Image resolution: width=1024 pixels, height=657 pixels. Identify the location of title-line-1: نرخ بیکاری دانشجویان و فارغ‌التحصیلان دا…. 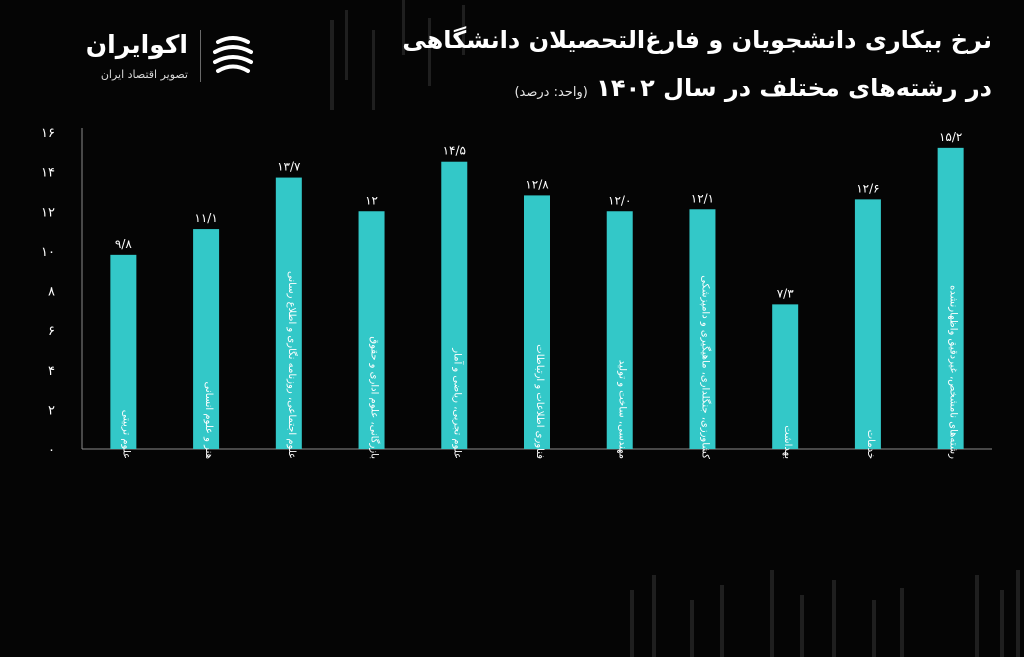
(697, 40).